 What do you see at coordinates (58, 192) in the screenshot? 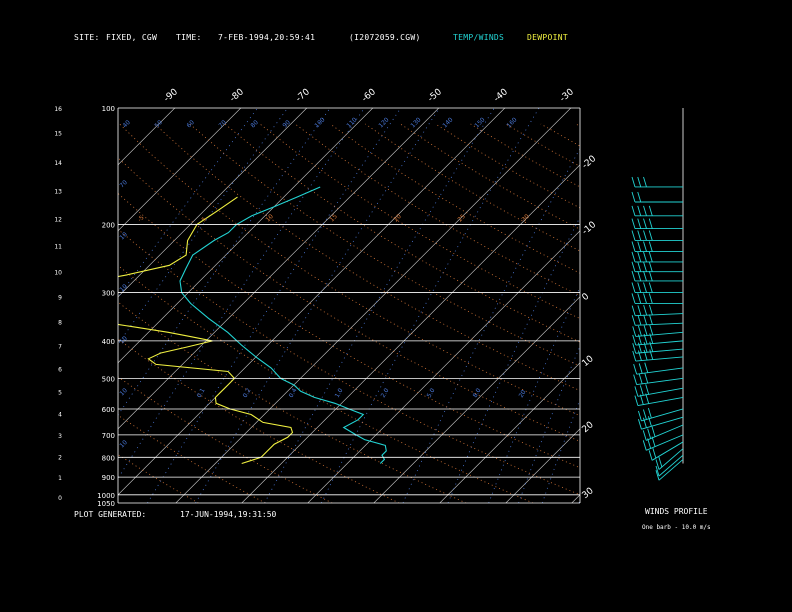
I see `height-tick-label: 13` at bounding box center [58, 192].